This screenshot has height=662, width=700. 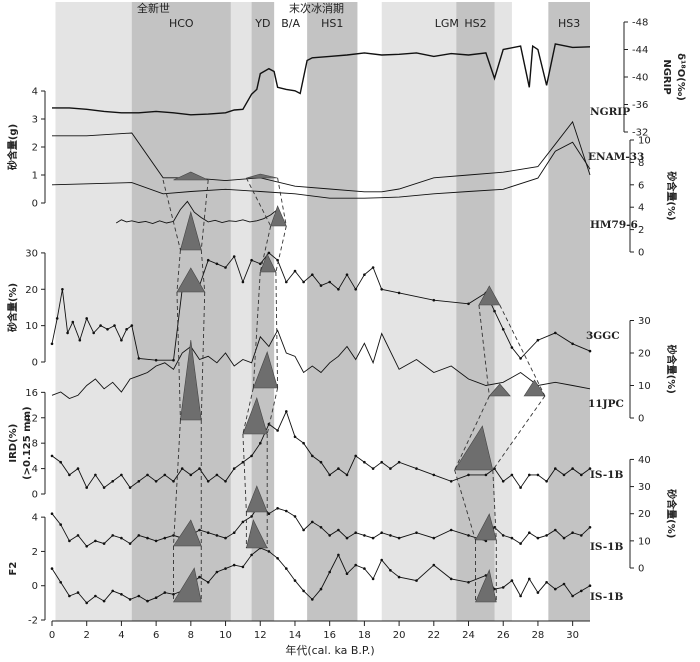 I want to click on tick-label-core11jpc: 10, so click(x=644, y=386).